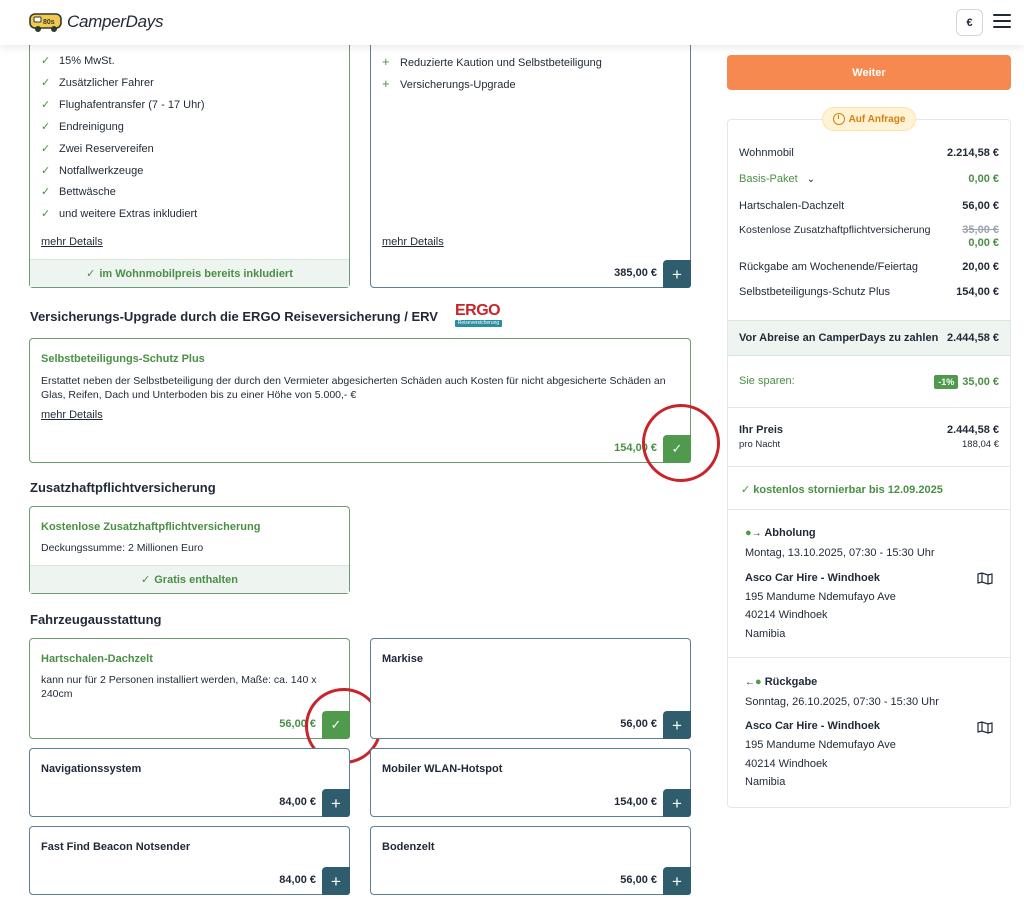 The height and width of the screenshot is (905, 1024). What do you see at coordinates (838, 119) in the screenshot?
I see `clock-icon` at bounding box center [838, 119].